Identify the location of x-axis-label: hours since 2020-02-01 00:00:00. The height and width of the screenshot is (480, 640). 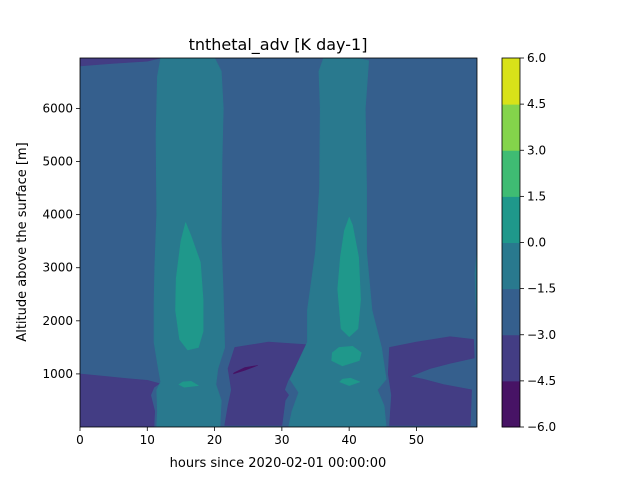
(278, 463).